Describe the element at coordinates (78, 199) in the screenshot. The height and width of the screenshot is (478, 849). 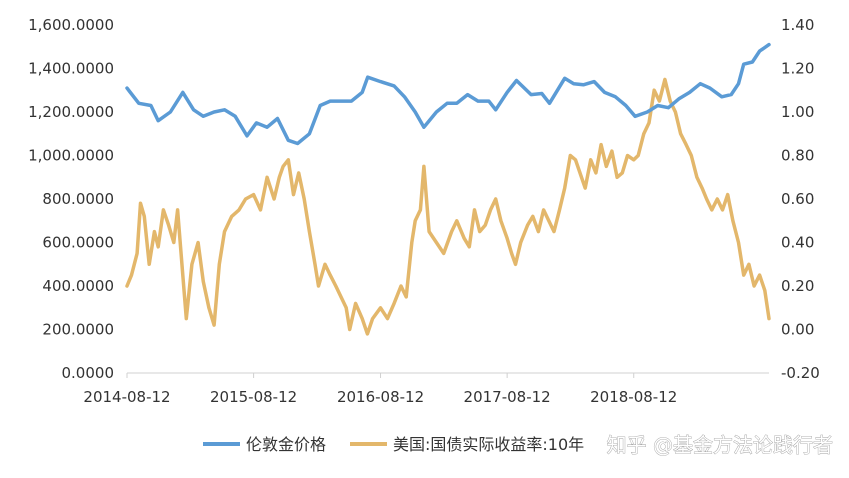
I see `left-tick-label: 800.0000` at that location.